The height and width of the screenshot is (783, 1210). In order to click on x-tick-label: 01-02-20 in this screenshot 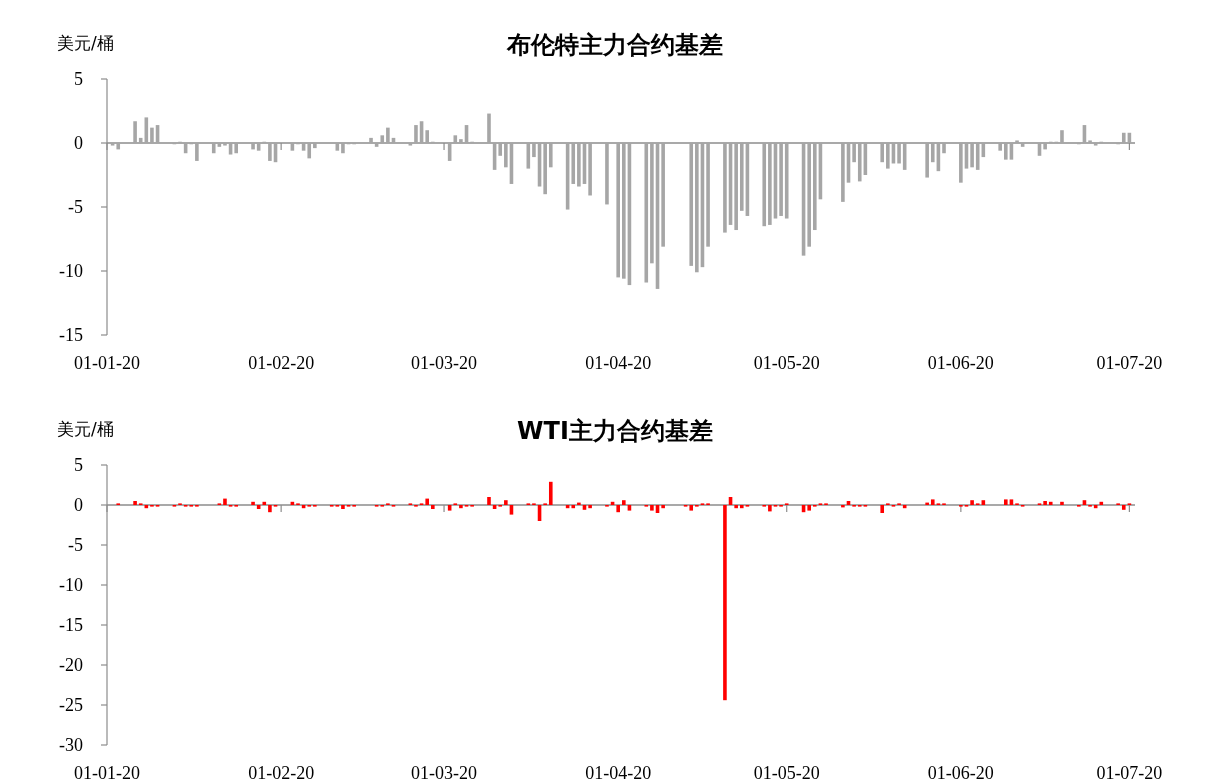, I will do `click(281, 773)`.